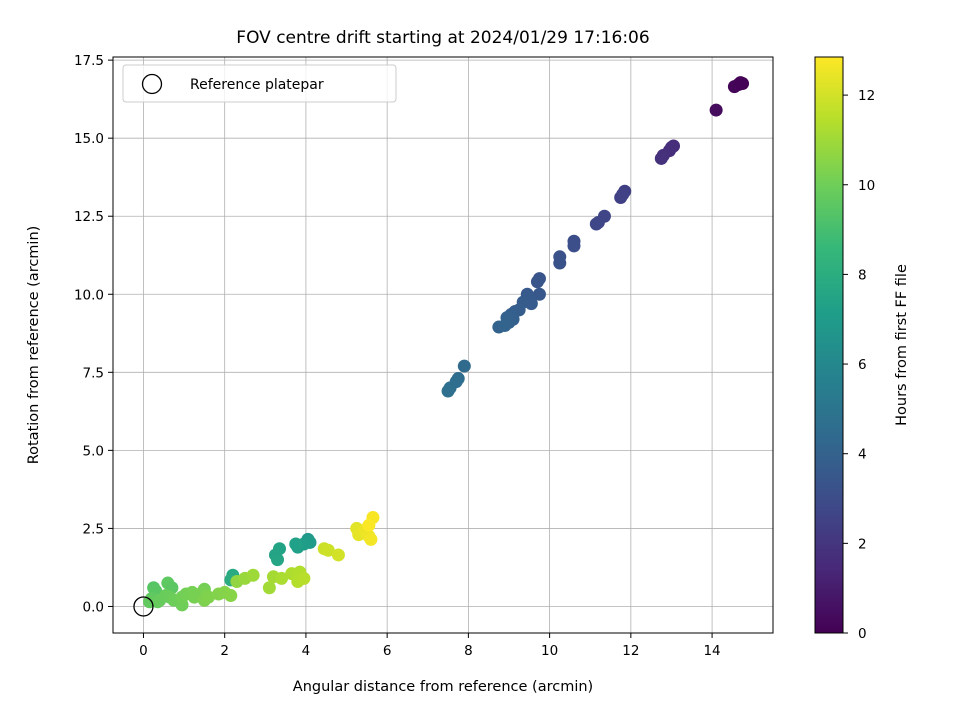  Describe the element at coordinates (93, 334) in the screenshot. I see `y-axis-ticks: 0.0 2.5 5.0 7.5 10.0 12.5 15.0 17.5` at that location.